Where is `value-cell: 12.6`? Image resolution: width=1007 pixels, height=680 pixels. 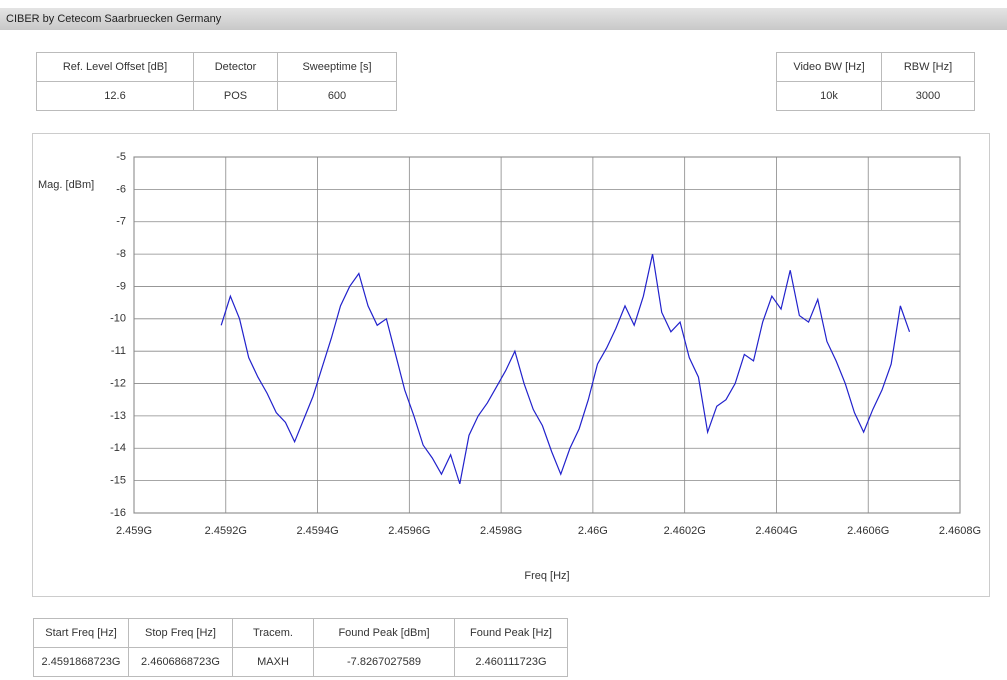 value-cell: 12.6 is located at coordinates (115, 96).